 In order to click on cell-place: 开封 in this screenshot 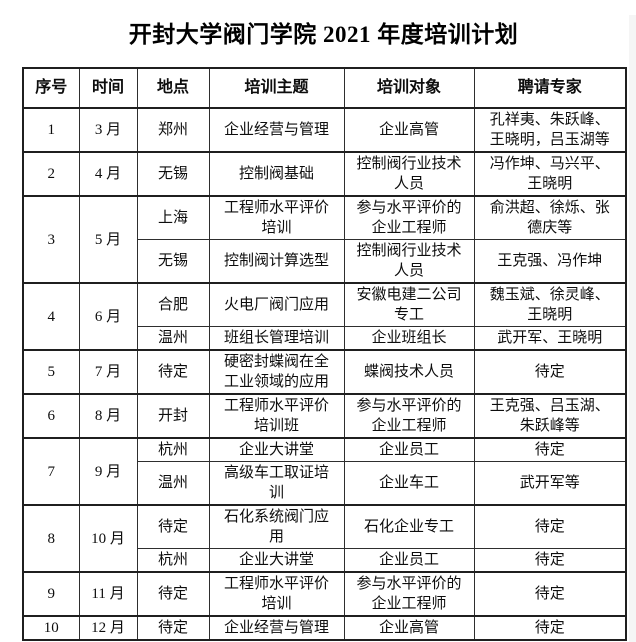, I will do `click(173, 416)`.